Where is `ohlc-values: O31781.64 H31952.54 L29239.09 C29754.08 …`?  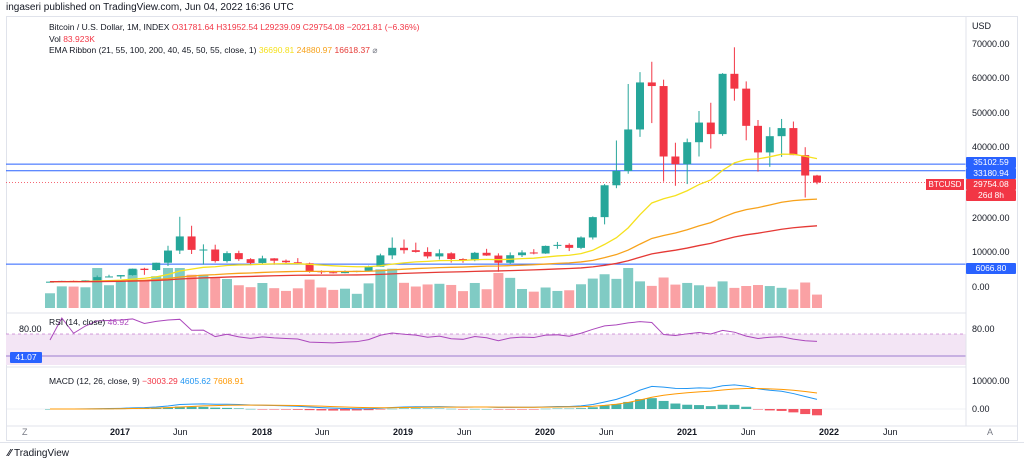 ohlc-values: O31781.64 H31952.54 L29239.09 C29754.08 … is located at coordinates (295, 27).